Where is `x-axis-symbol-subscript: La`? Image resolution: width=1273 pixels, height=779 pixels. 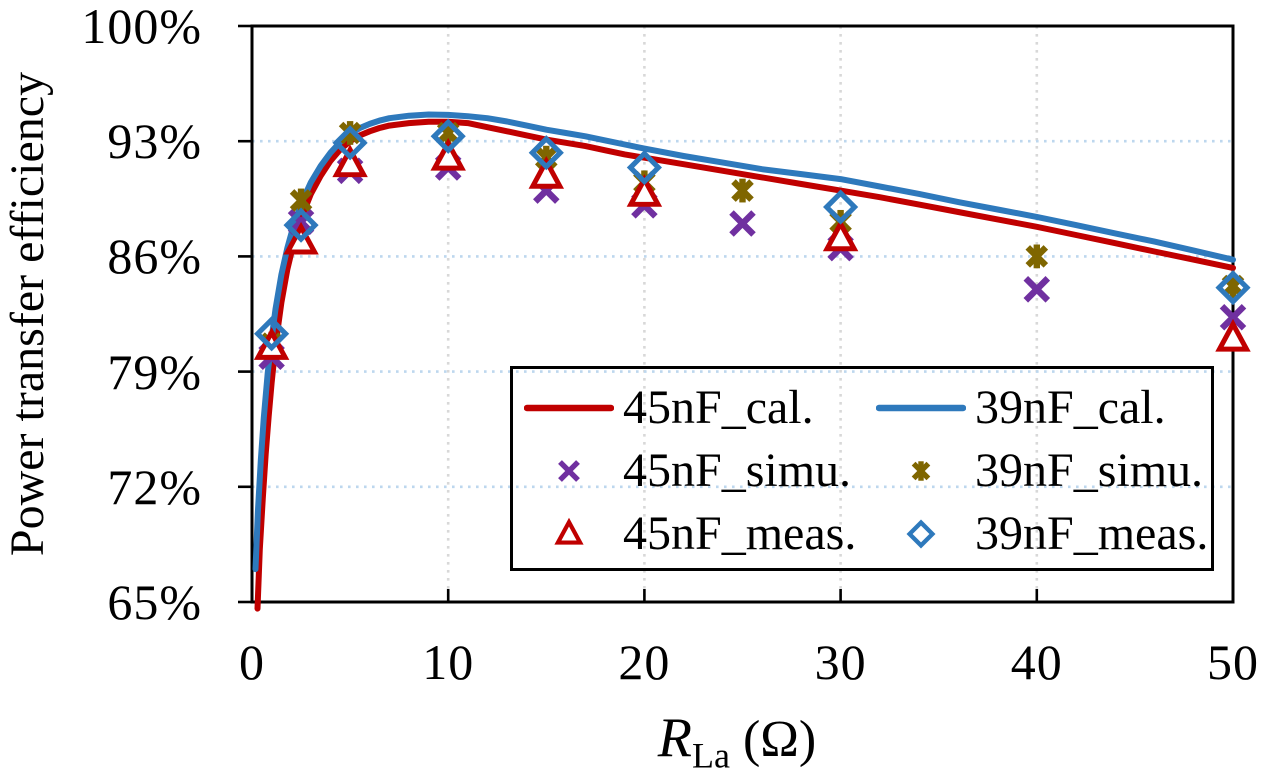
x-axis-symbol-subscript: La is located at coordinates (710, 755).